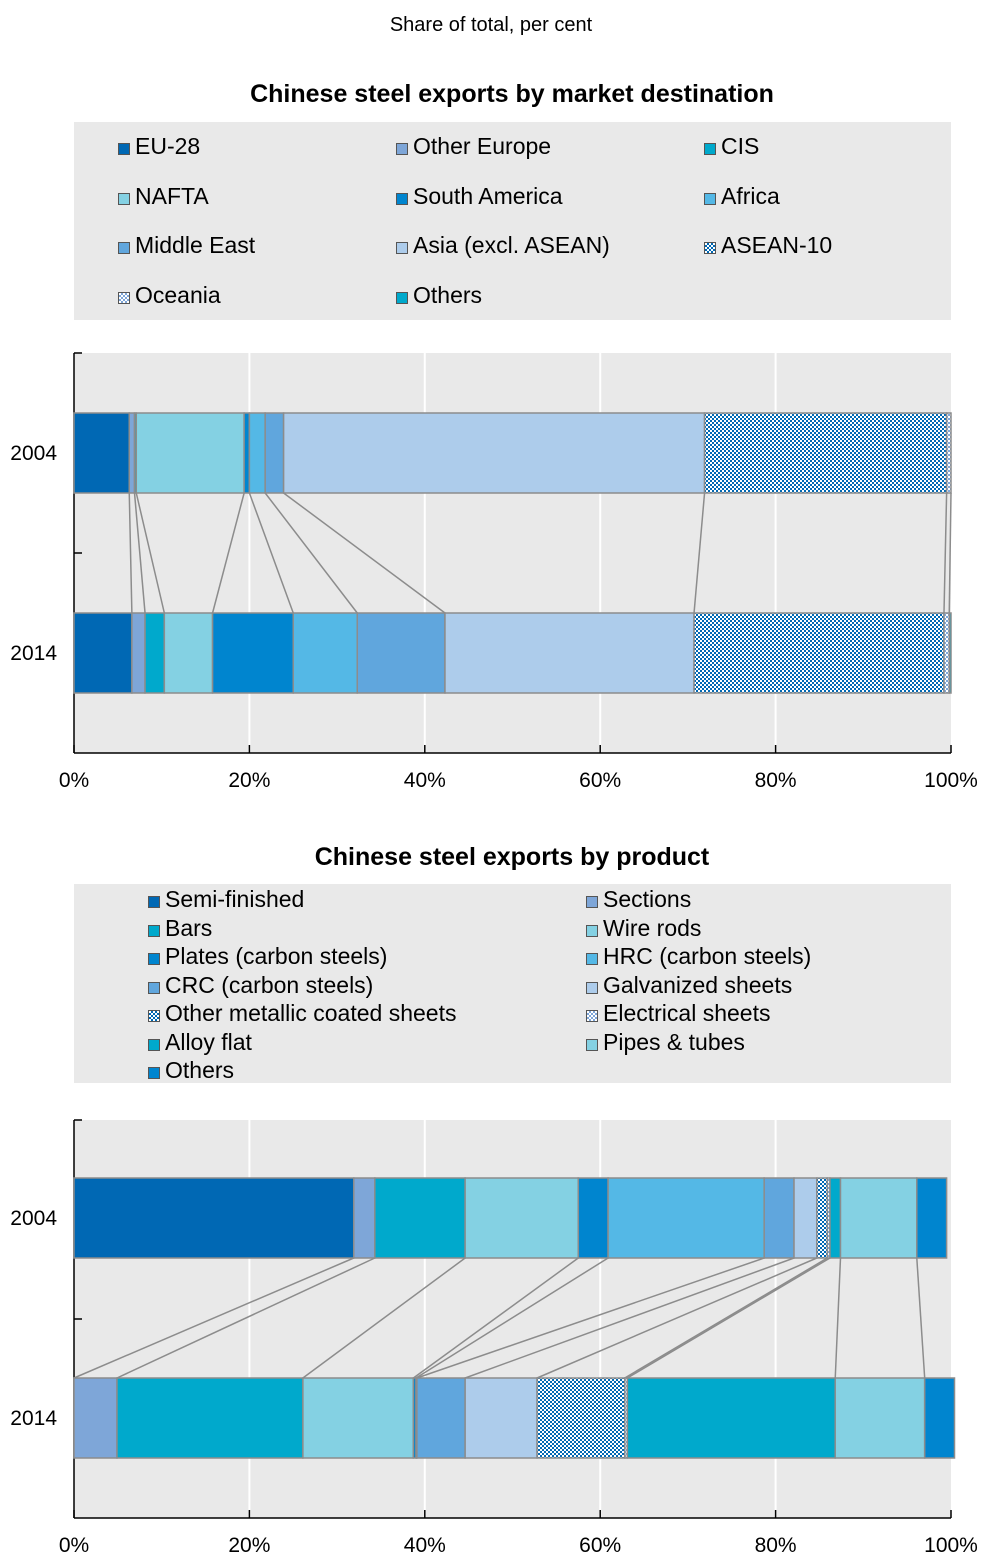 The height and width of the screenshot is (1563, 982). I want to click on bar-2014-others, so click(939, 1418).